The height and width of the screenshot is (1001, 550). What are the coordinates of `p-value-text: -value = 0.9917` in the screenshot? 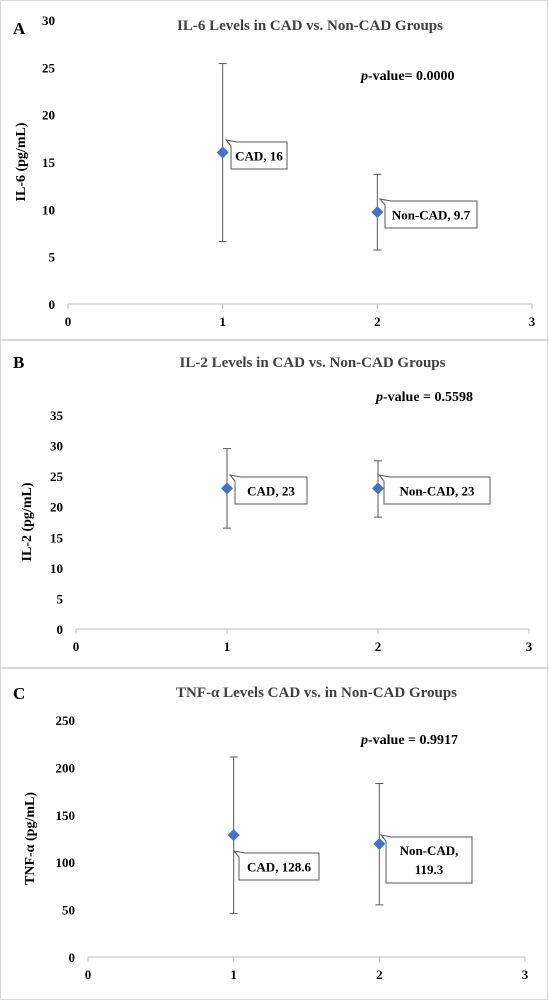 It's located at (413, 740).